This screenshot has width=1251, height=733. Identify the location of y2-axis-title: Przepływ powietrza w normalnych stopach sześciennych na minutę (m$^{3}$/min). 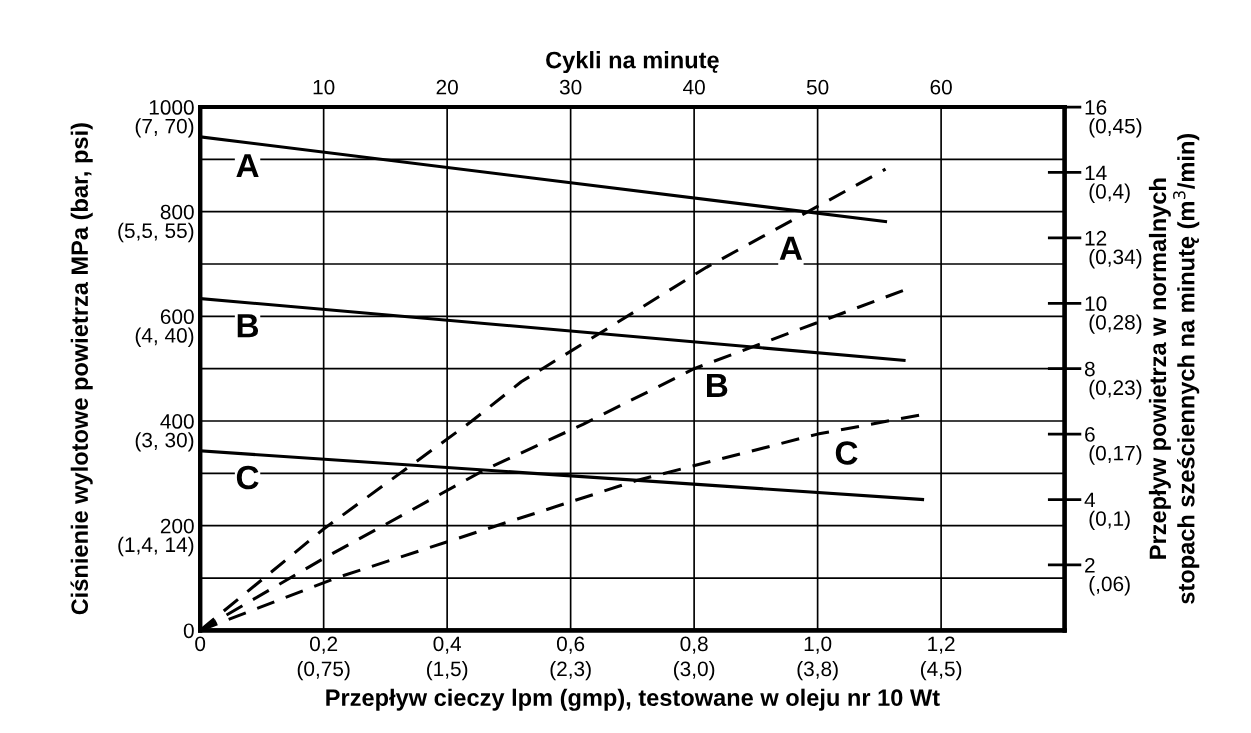
(1174, 368).